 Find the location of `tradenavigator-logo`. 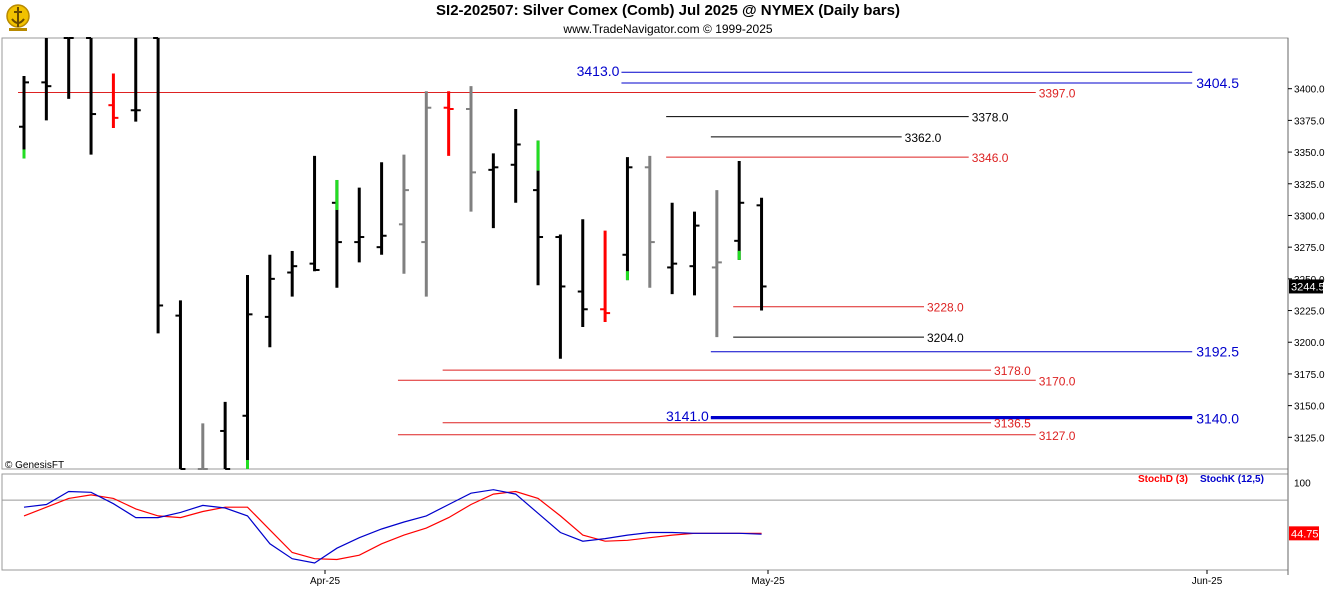

tradenavigator-logo is located at coordinates (18, 18).